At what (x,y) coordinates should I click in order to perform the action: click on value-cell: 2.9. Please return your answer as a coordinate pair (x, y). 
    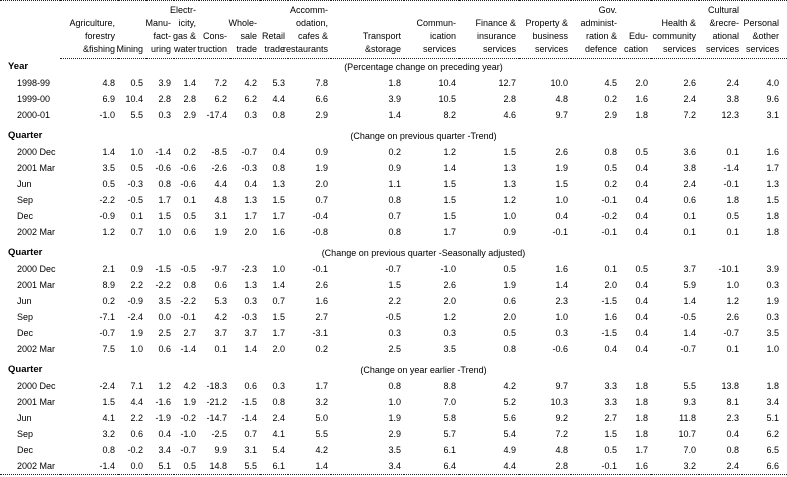
    Looking at the image, I should click on (610, 115).